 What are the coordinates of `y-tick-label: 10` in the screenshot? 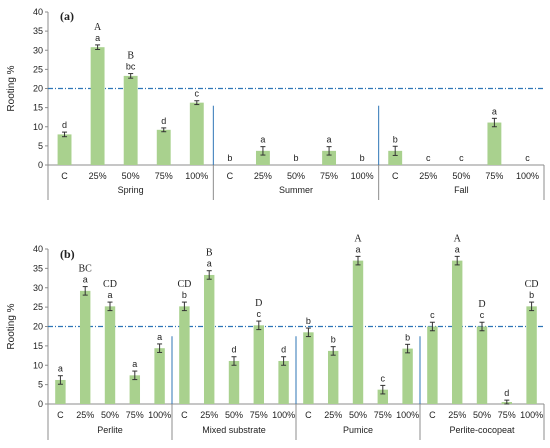 It's located at (38, 127).